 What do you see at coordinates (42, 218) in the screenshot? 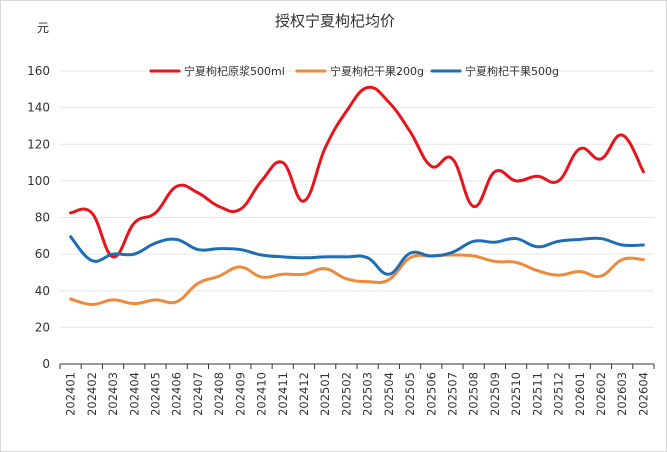
I see `y-tick-label: 80` at bounding box center [42, 218].